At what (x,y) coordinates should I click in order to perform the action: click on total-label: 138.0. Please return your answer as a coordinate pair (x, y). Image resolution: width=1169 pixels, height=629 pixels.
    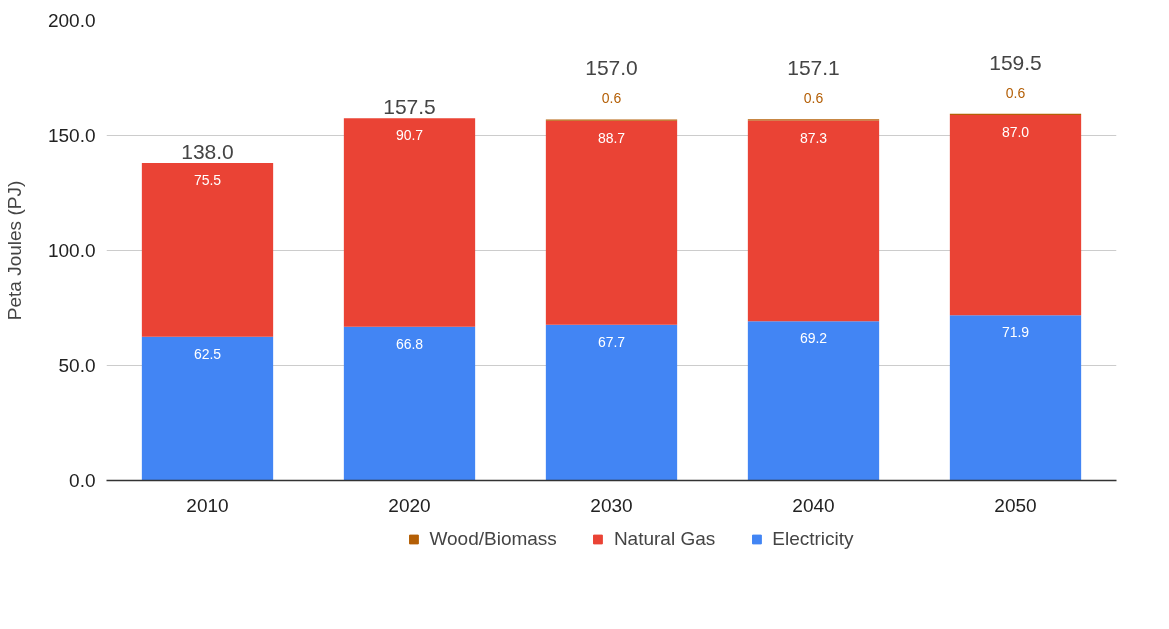
    Looking at the image, I should click on (207, 152).